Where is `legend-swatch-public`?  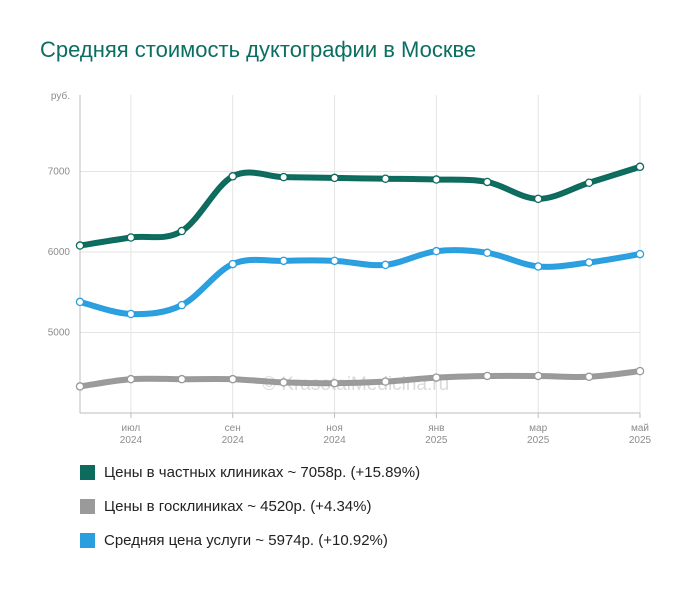
legend-swatch-public is located at coordinates (87, 506).